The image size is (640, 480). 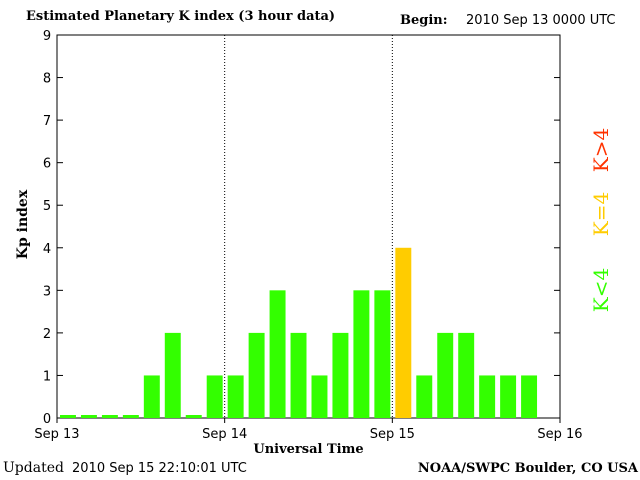 I want to click on y-tick-label: 6, so click(x=47, y=164).